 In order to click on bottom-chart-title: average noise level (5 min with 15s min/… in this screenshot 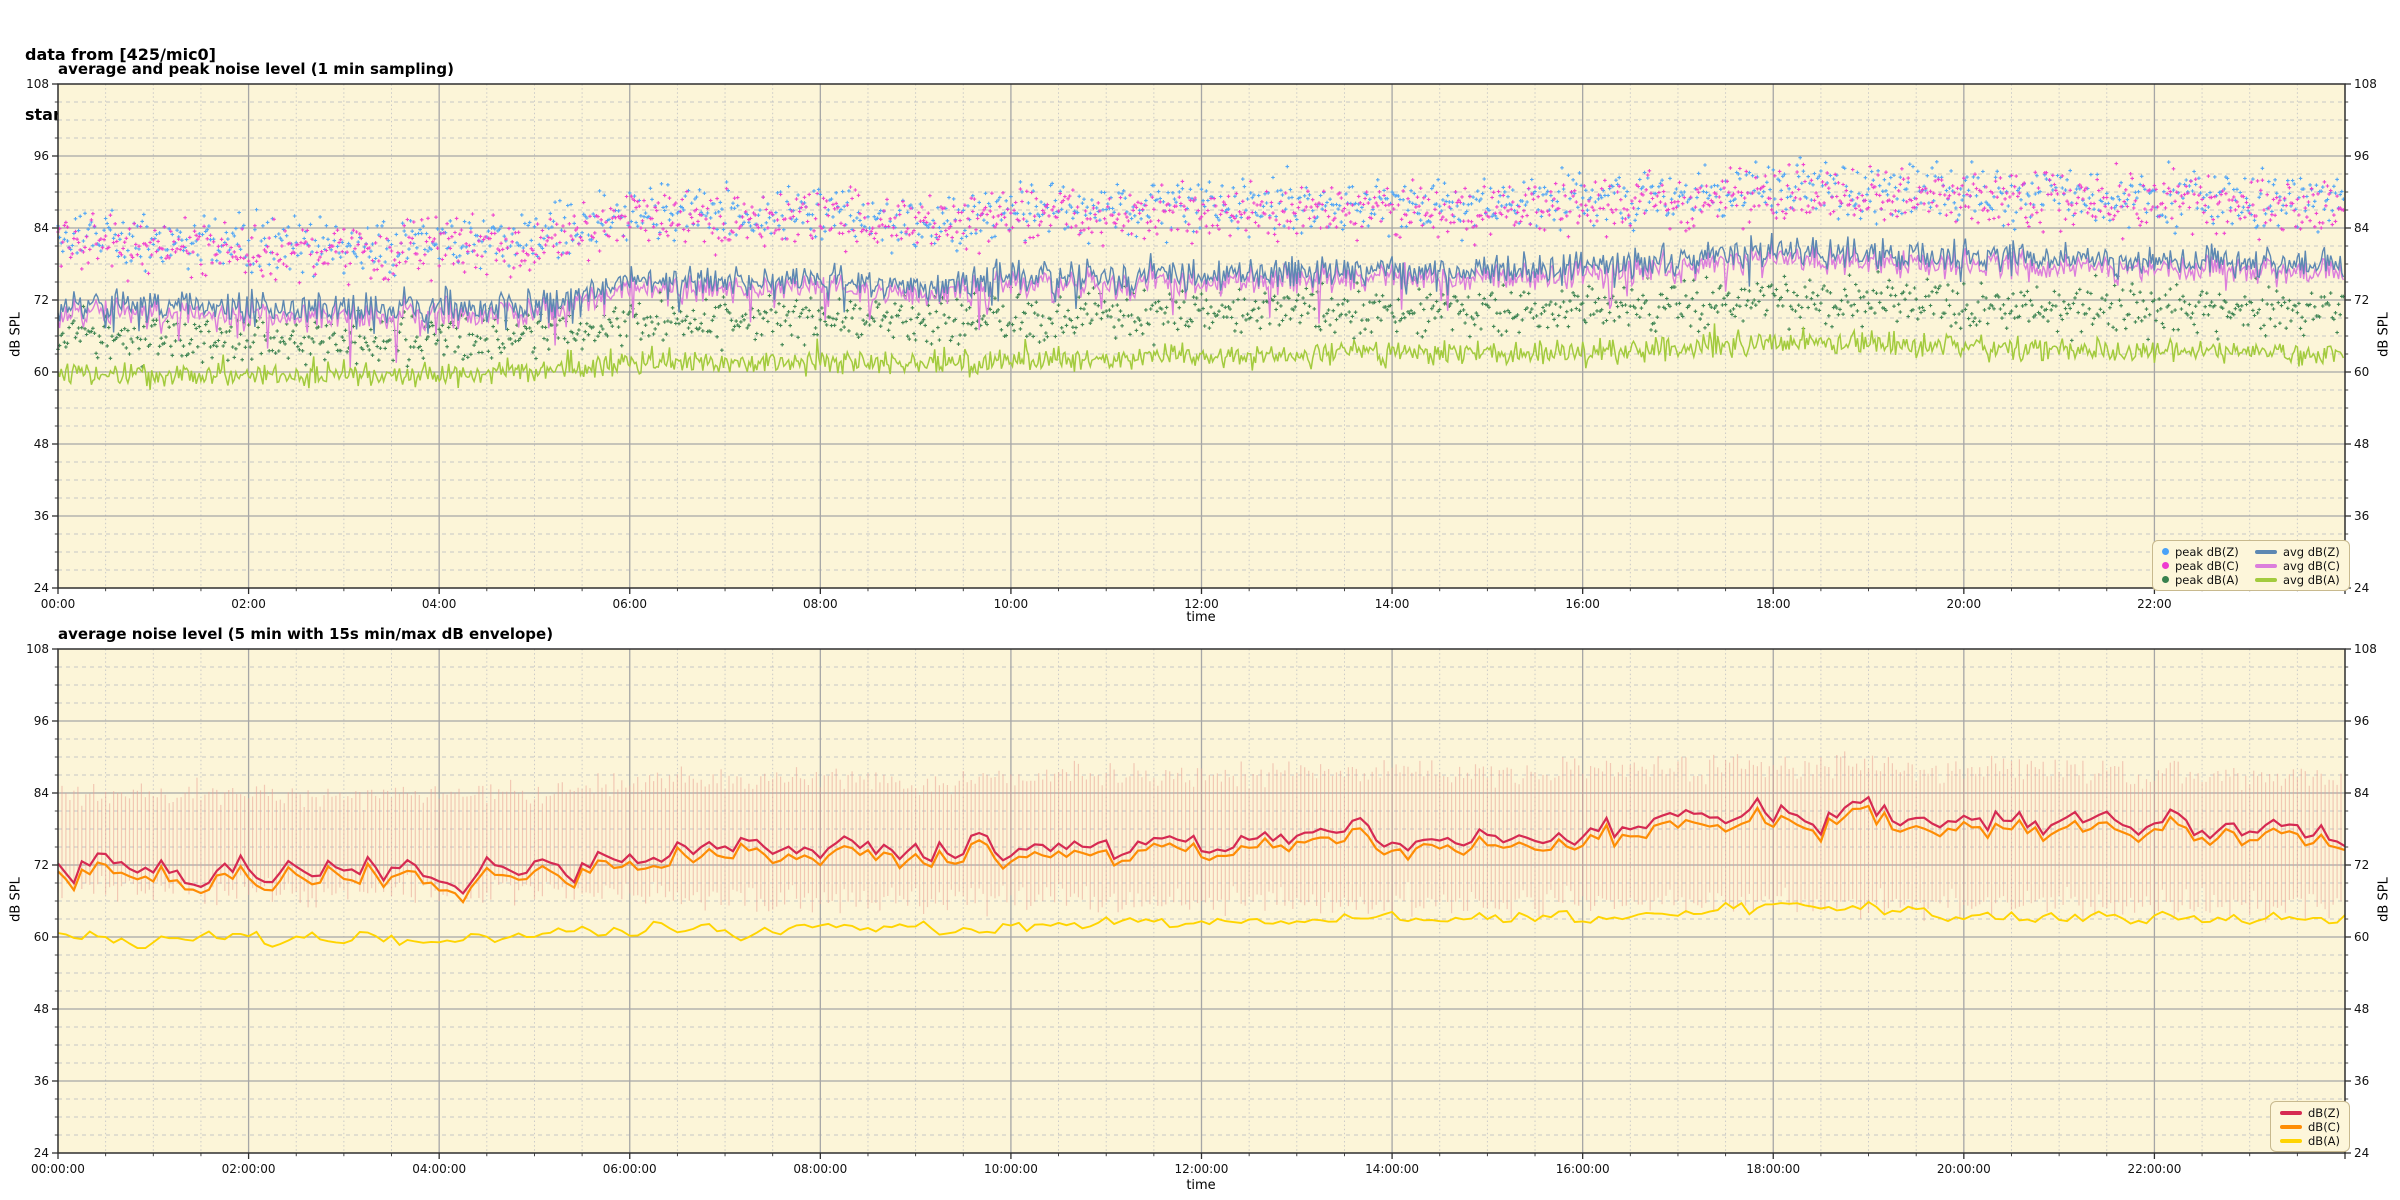, I will do `click(306, 634)`.